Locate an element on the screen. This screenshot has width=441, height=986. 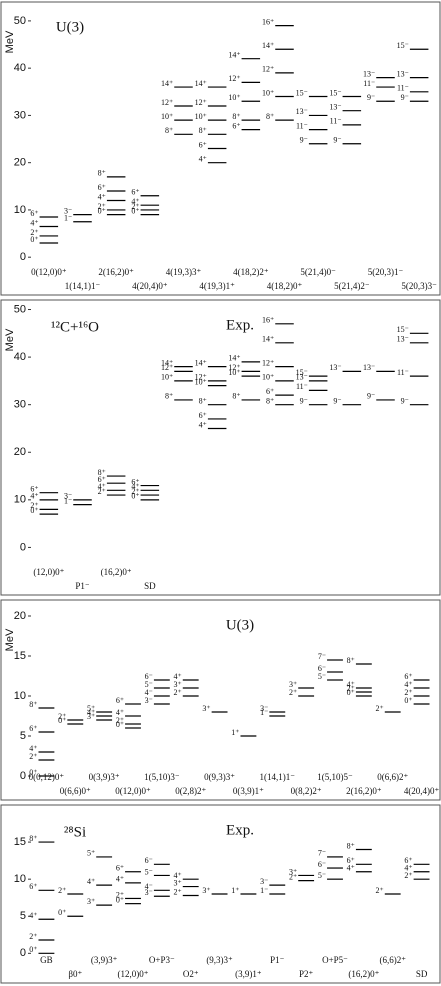
group-label: O+P5⁻ is located at coordinates (335, 960).